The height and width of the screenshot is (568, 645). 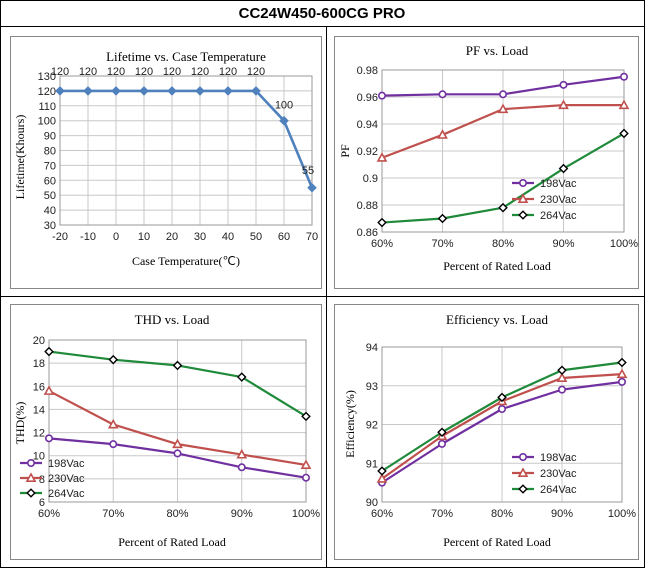 I want to click on y-tick-label: 20, so click(x=39, y=341).